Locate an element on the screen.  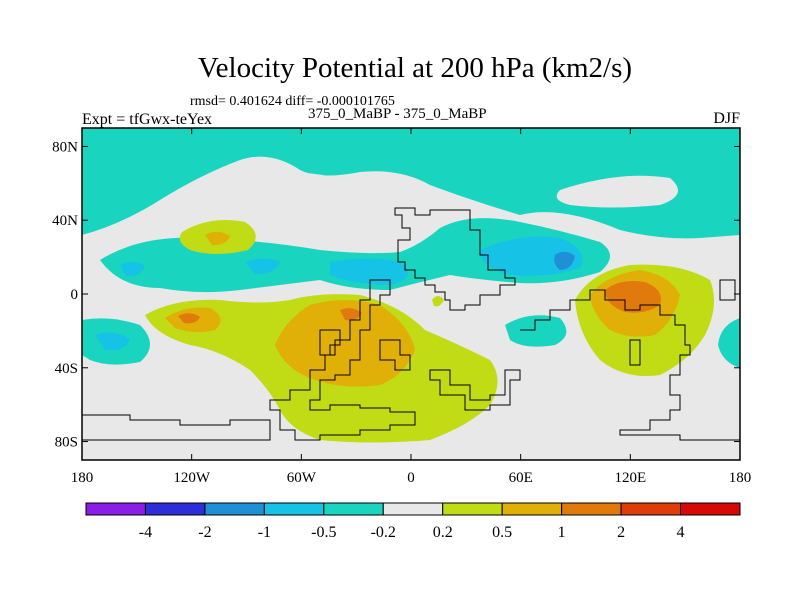
season-label: DJF is located at coordinates (726, 118).